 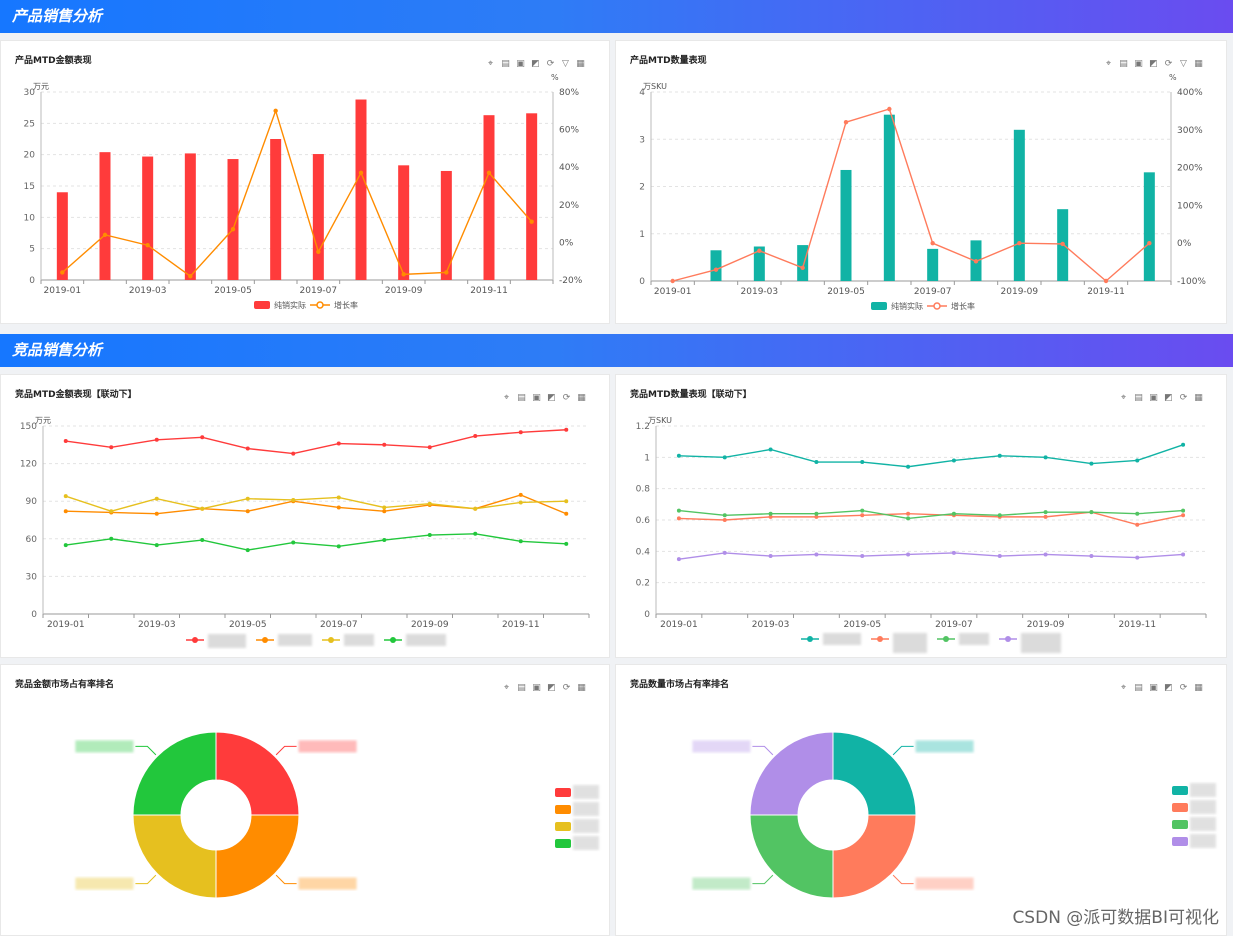 What do you see at coordinates (642, 188) in the screenshot?
I see `y-tick-label: 2` at bounding box center [642, 188].